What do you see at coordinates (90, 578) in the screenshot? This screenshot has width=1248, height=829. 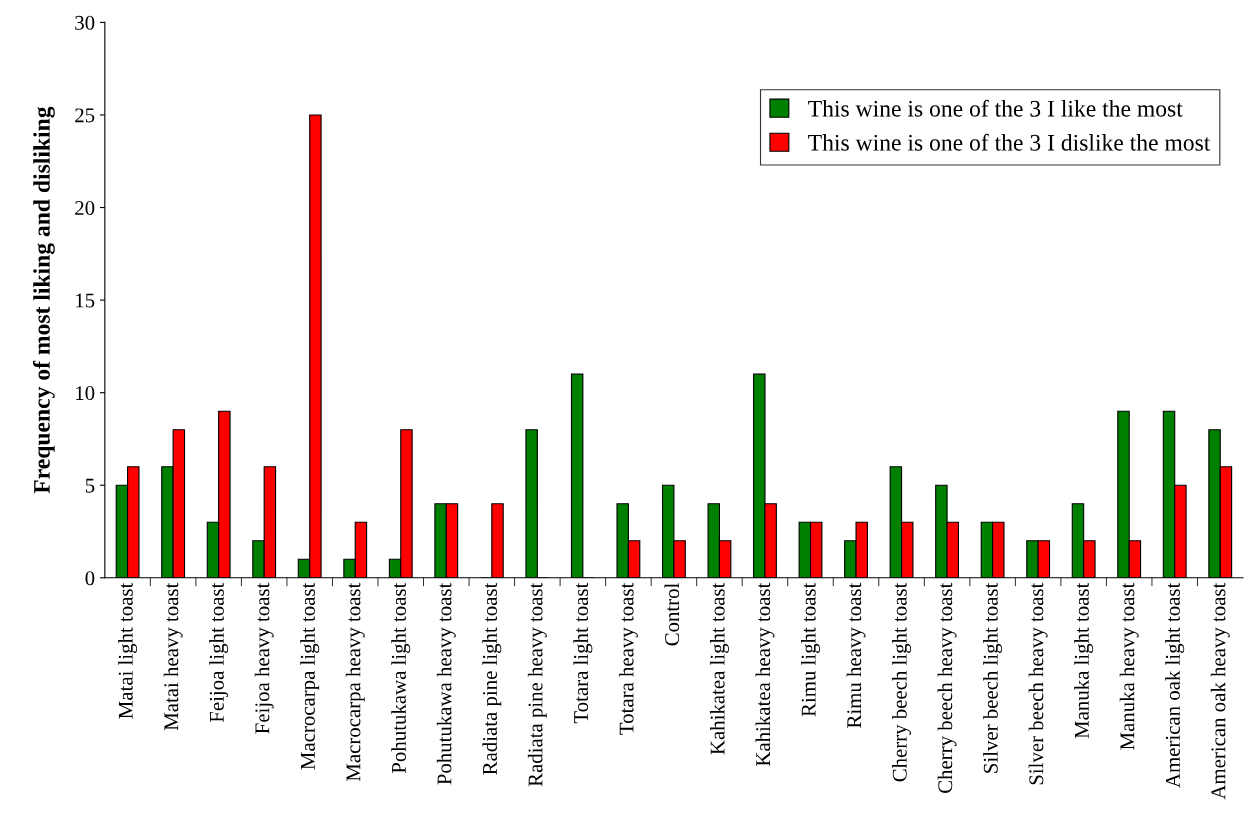 I see `y-tick-label: 0` at bounding box center [90, 578].